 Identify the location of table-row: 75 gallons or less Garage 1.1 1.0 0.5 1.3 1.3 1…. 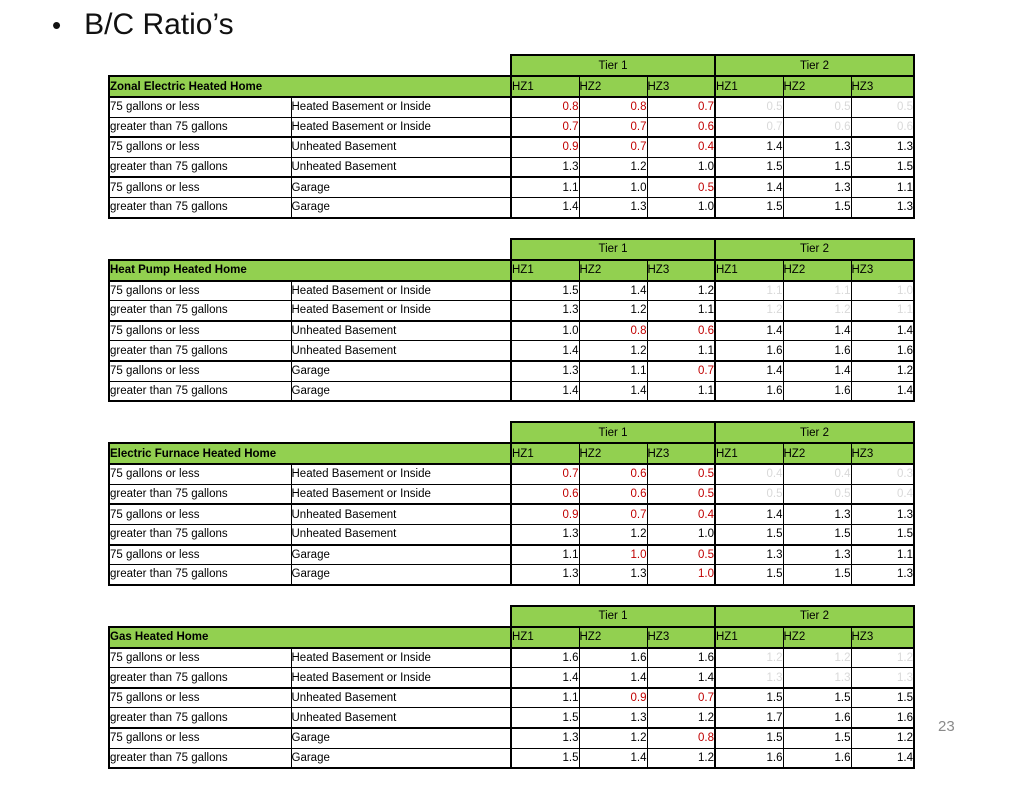
(511, 554).